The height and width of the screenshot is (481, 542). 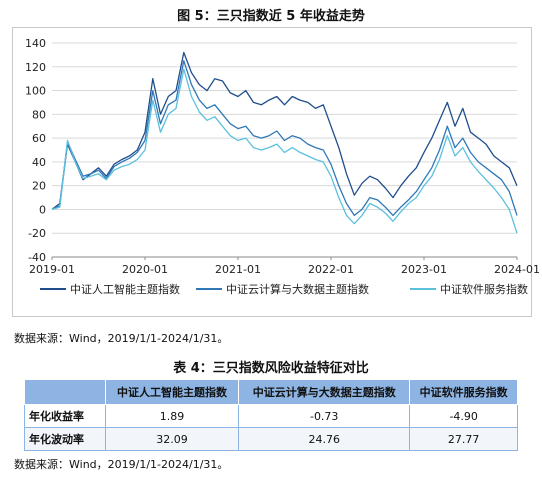 What do you see at coordinates (172, 439) in the screenshot?
I see `table-cell: 32.09` at bounding box center [172, 439].